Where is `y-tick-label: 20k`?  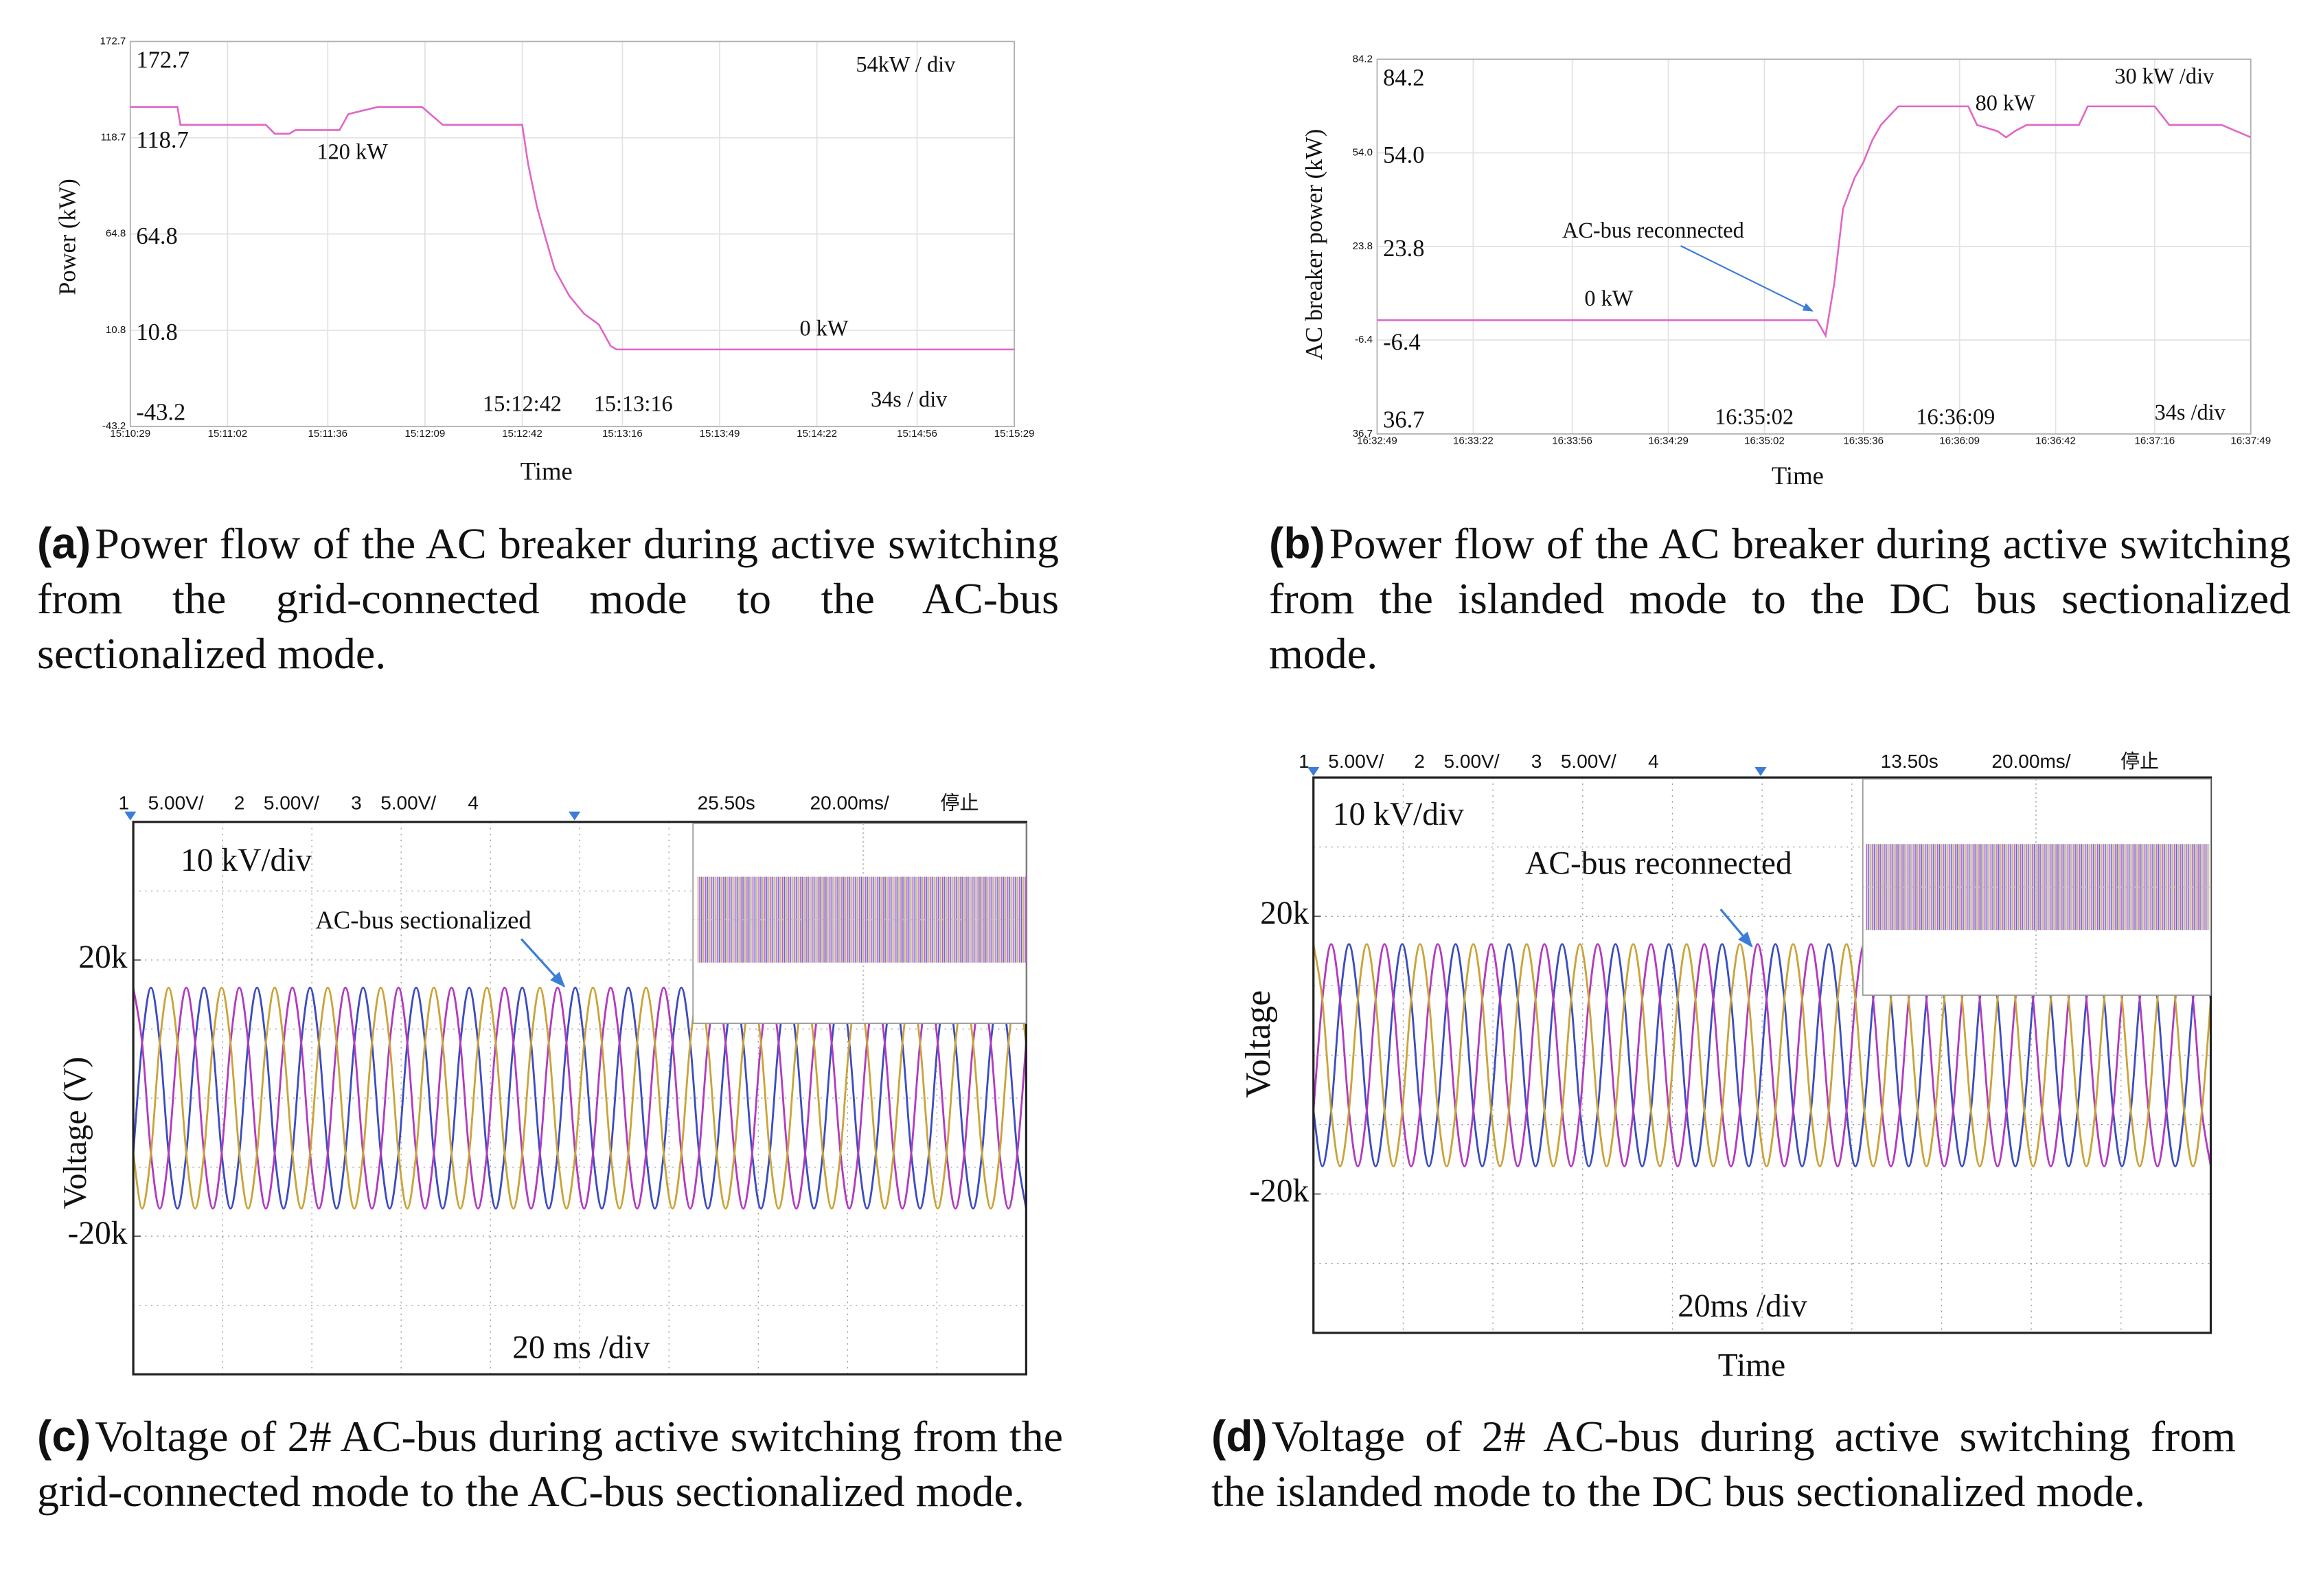 y-tick-label: 20k is located at coordinates (102, 957).